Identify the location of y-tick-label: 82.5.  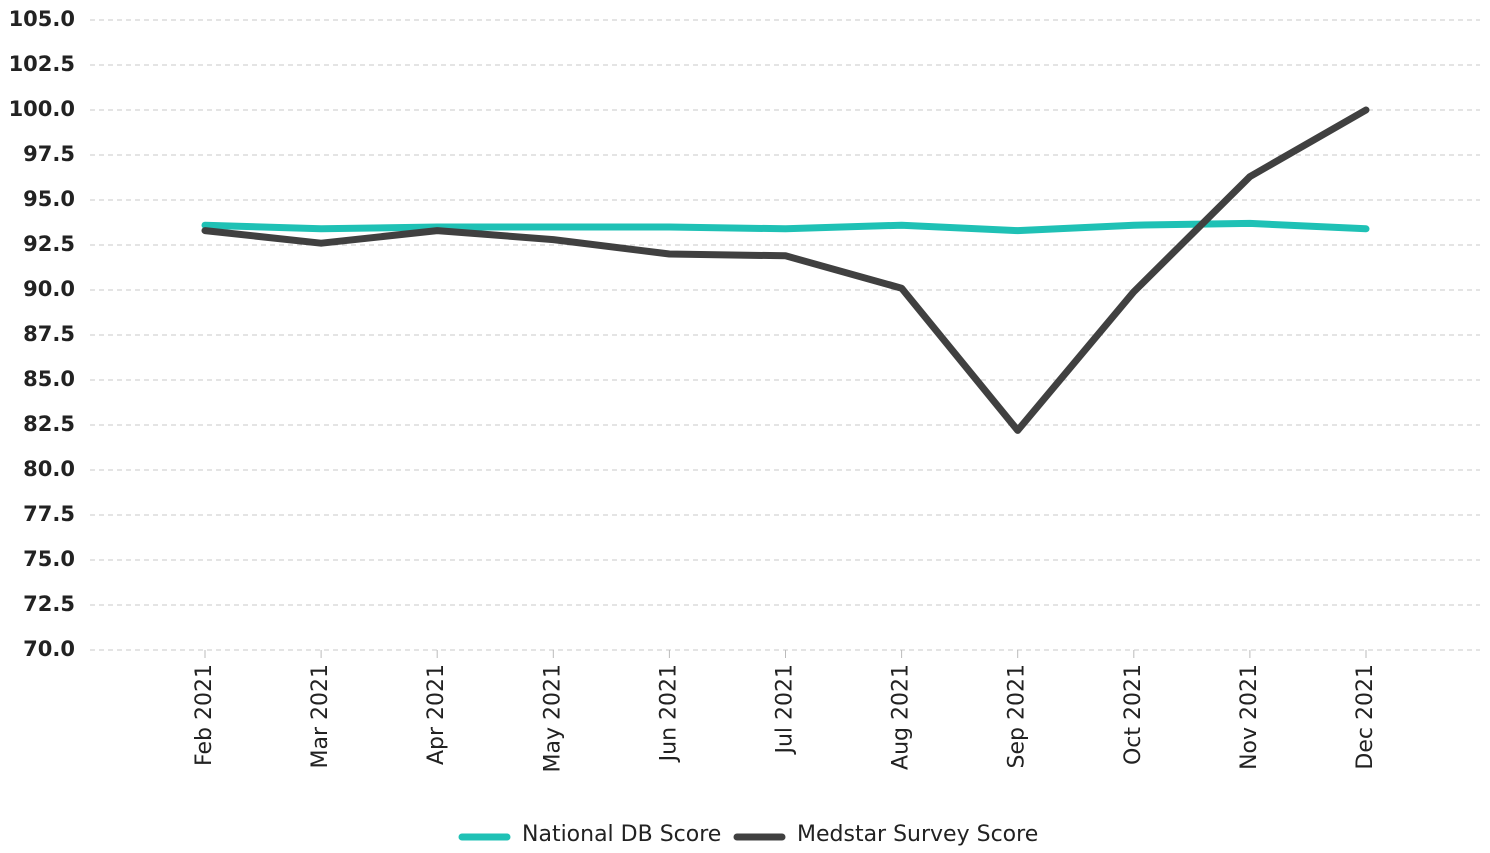
(49, 424).